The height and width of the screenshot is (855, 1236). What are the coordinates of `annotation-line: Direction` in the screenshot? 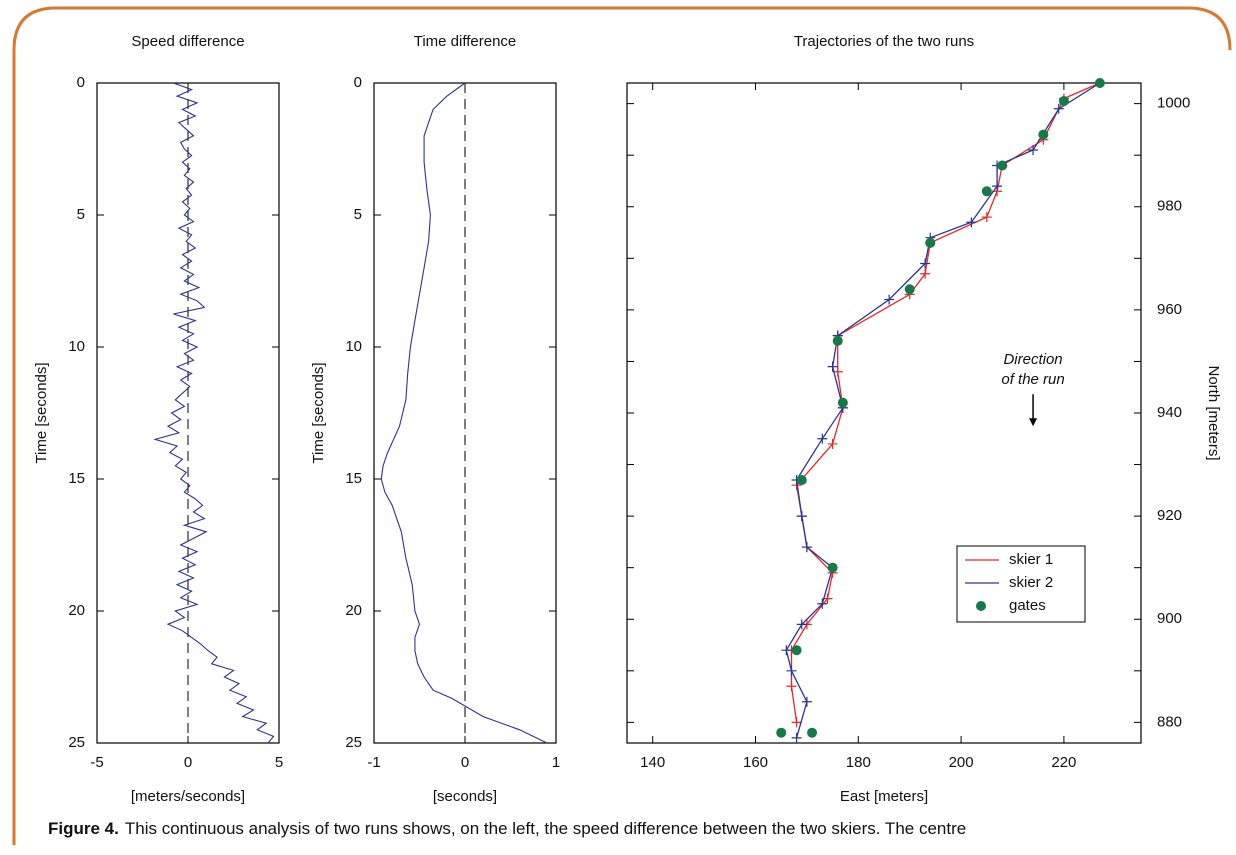 It's located at (1032, 359).